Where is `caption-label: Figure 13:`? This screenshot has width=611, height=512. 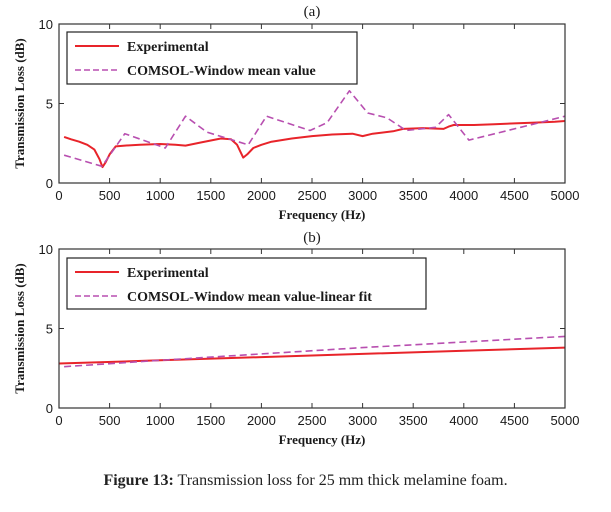
caption-label: Figure 13: is located at coordinates (138, 480).